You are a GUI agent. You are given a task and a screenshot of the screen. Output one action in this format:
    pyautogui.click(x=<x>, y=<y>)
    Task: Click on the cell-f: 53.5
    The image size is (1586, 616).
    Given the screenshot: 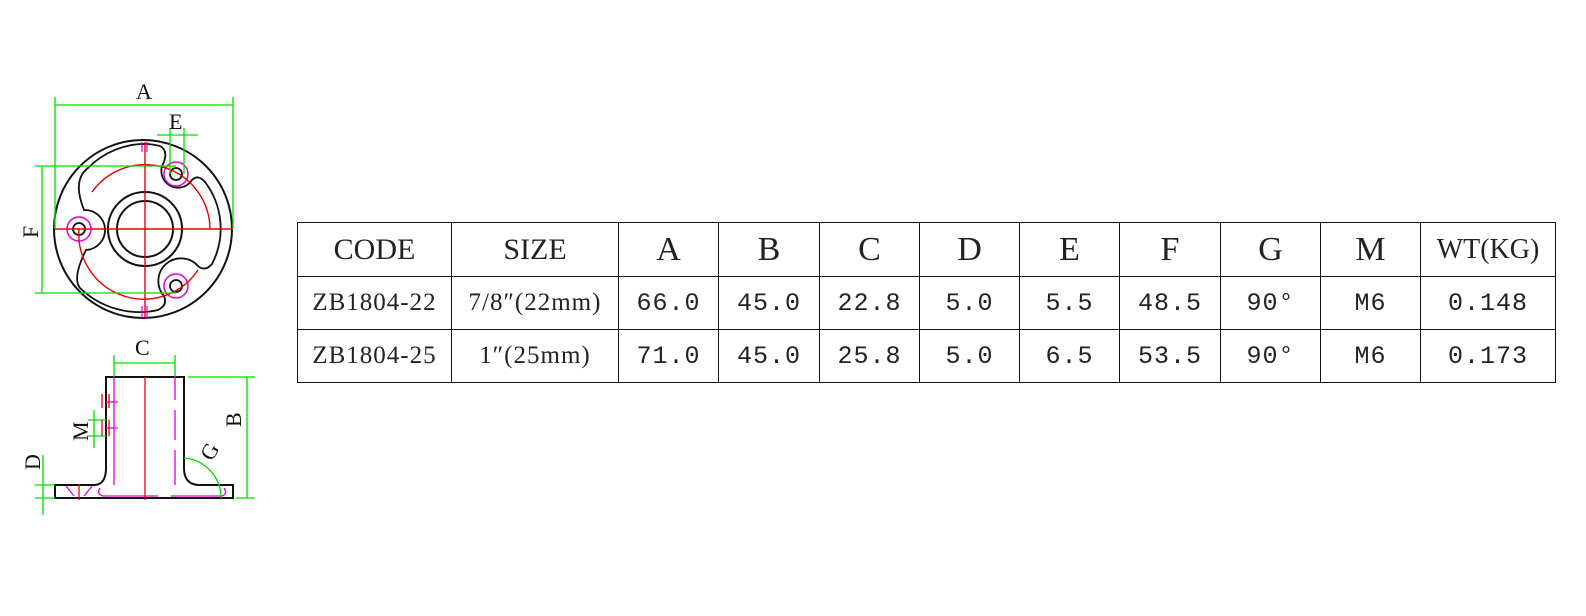 What is the action you would take?
    pyautogui.click(x=1170, y=356)
    